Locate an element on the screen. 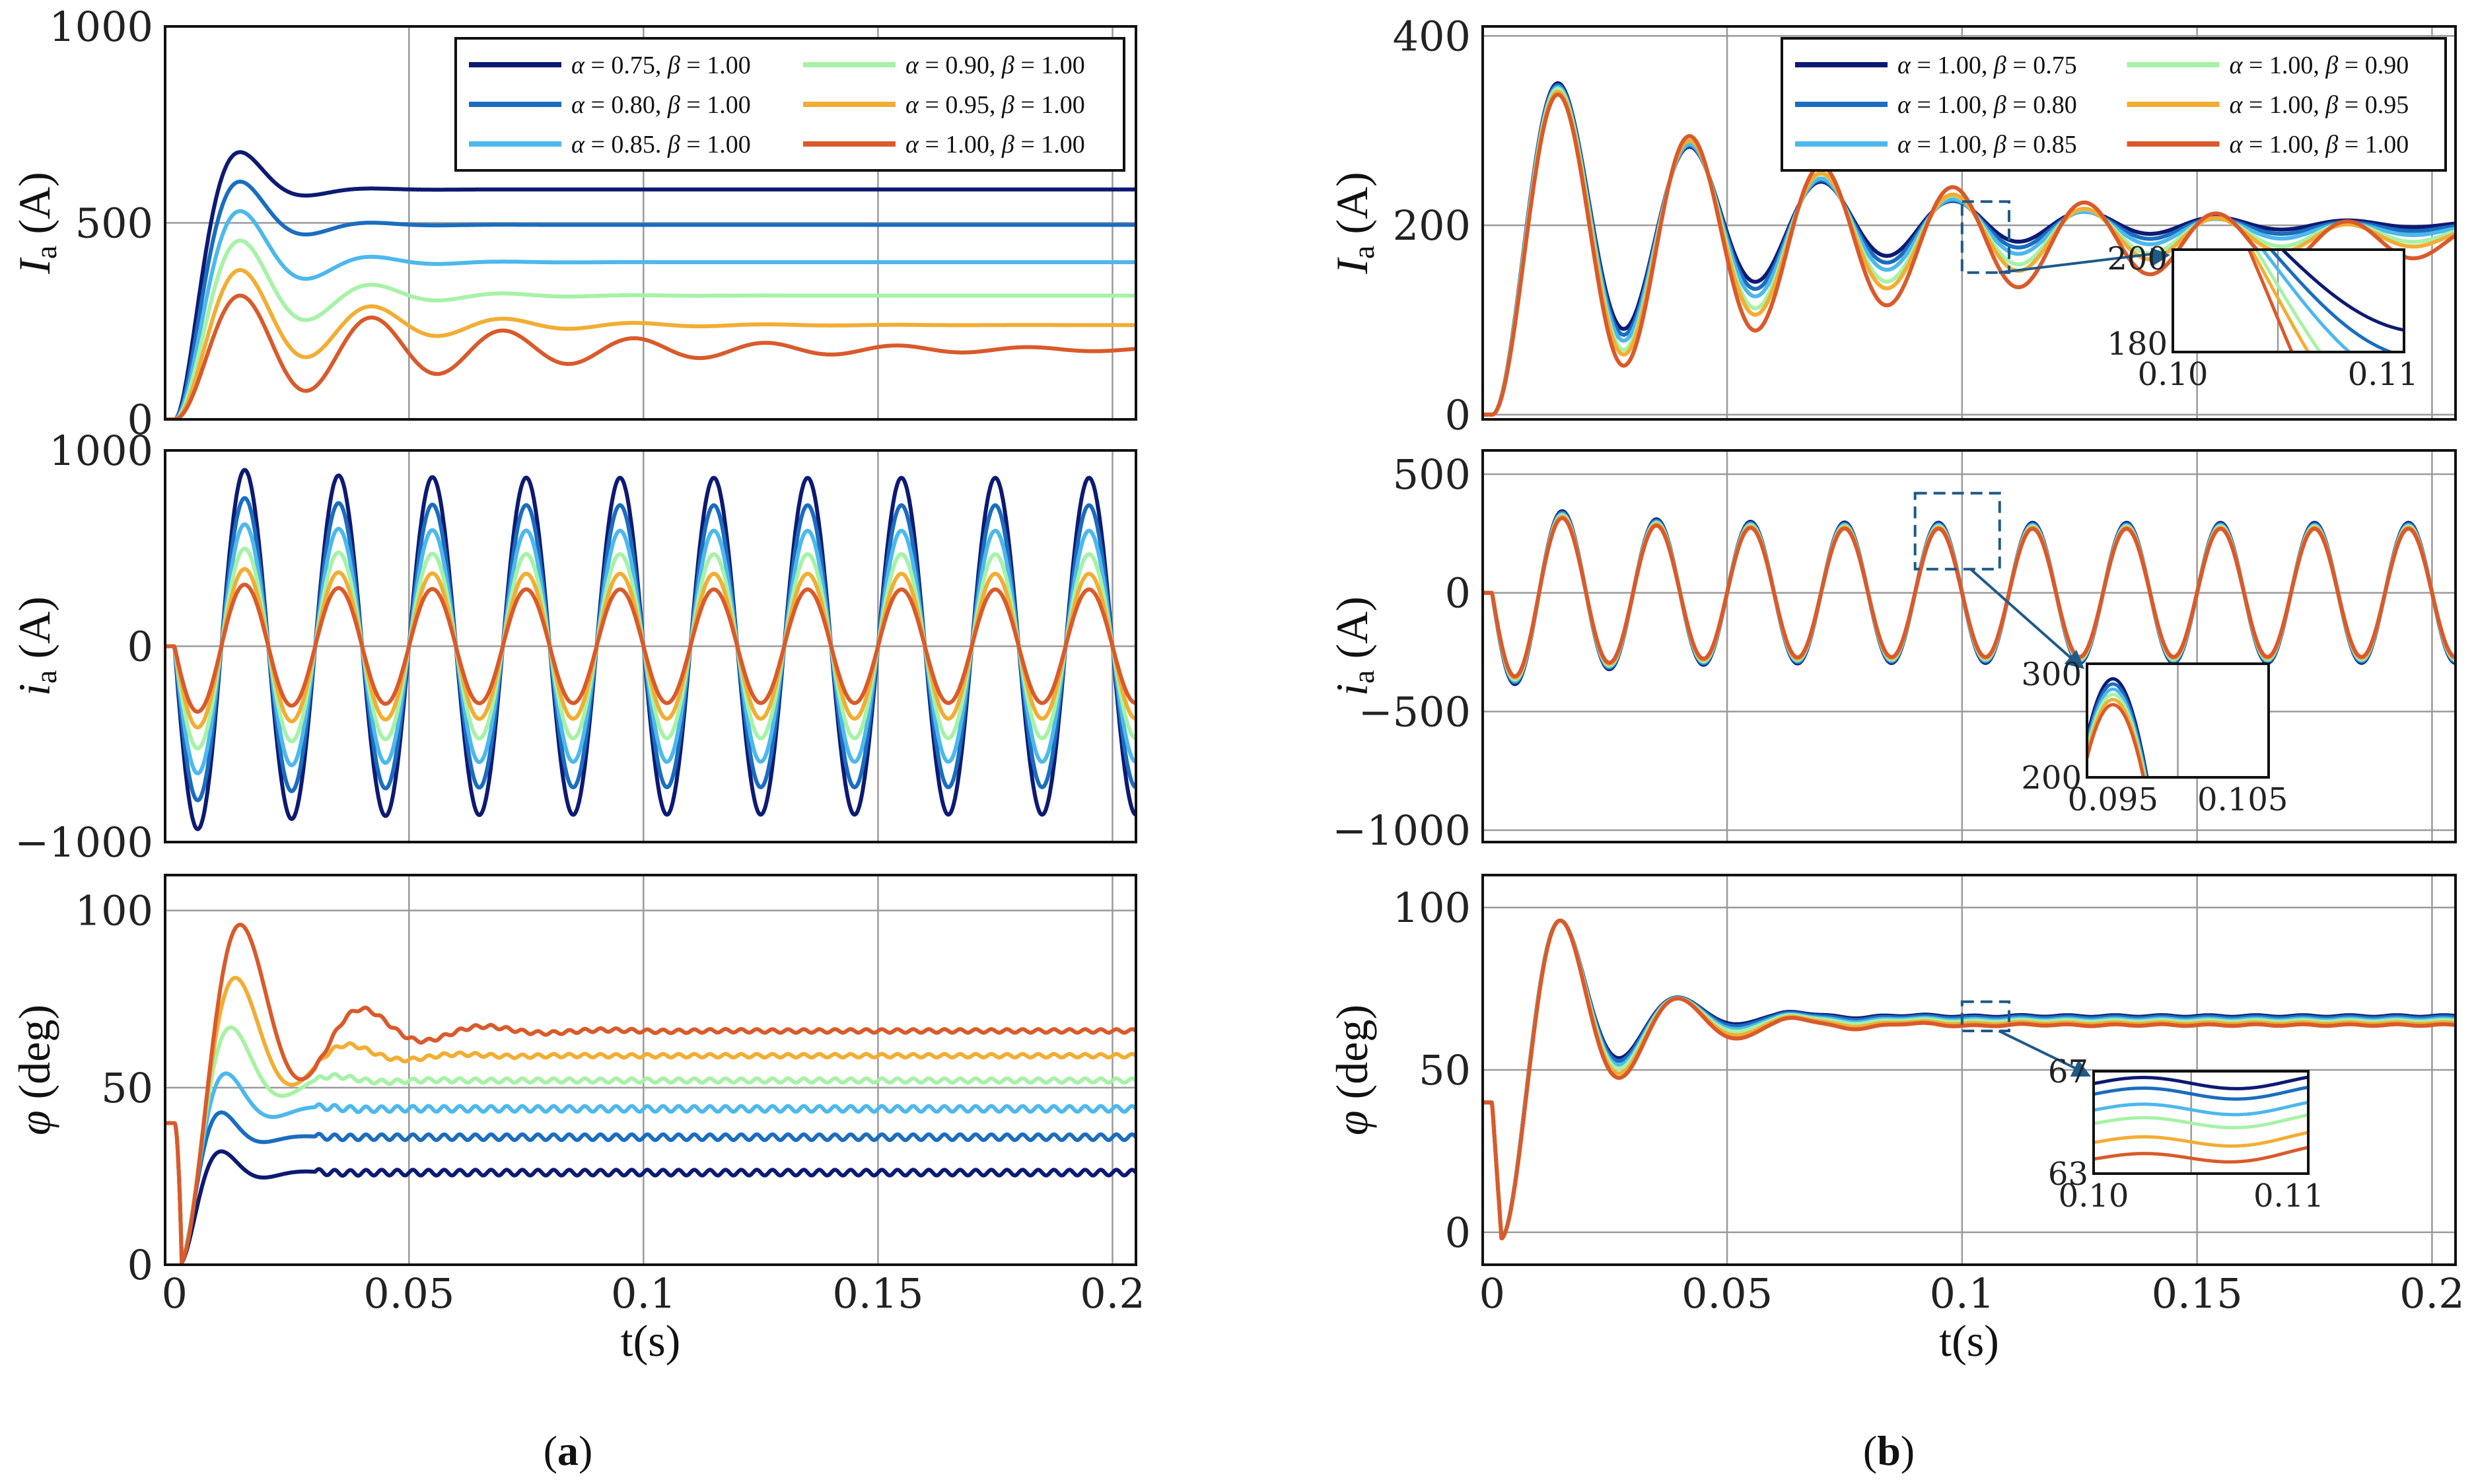 The image size is (2476, 1484). inset-y-tick: 63 is located at coordinates (2068, 1174).